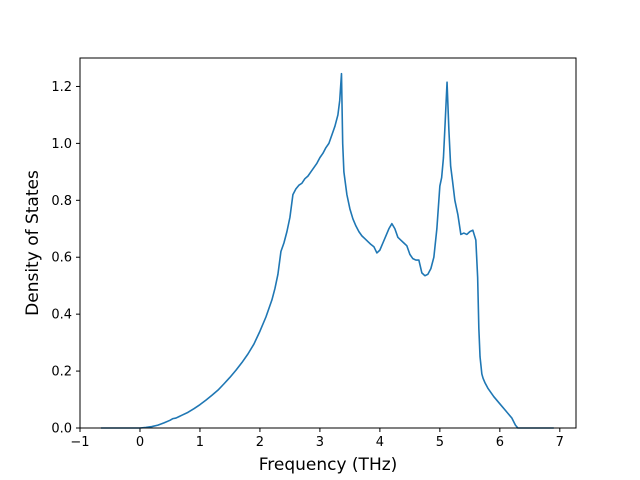 This screenshot has height=480, width=640. Describe the element at coordinates (320, 442) in the screenshot. I see `x-tick-label: 3` at that location.